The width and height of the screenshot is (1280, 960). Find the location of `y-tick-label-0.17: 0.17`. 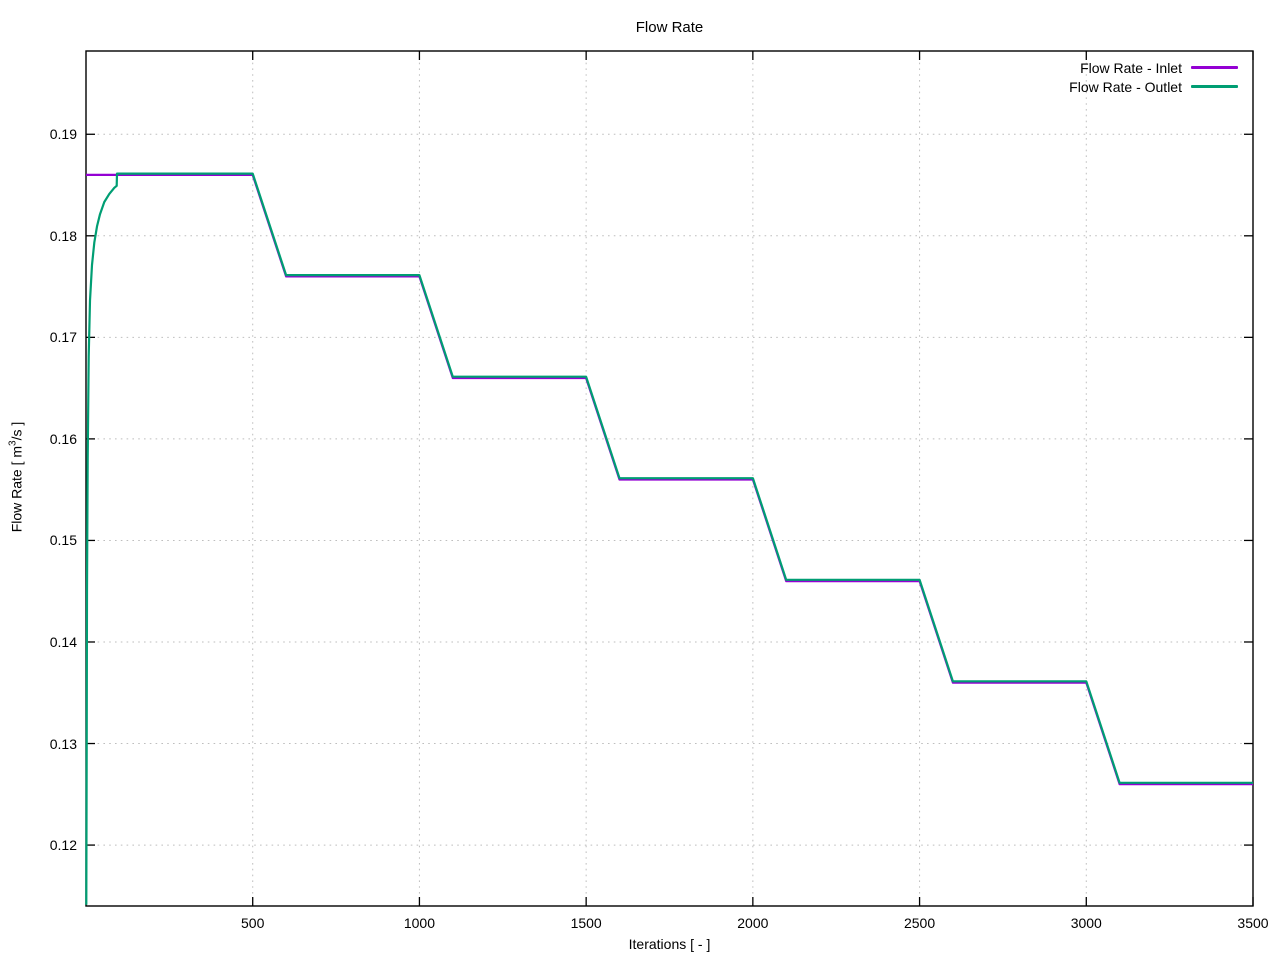

y-tick-label-0.17: 0.17 is located at coordinates (63, 337).